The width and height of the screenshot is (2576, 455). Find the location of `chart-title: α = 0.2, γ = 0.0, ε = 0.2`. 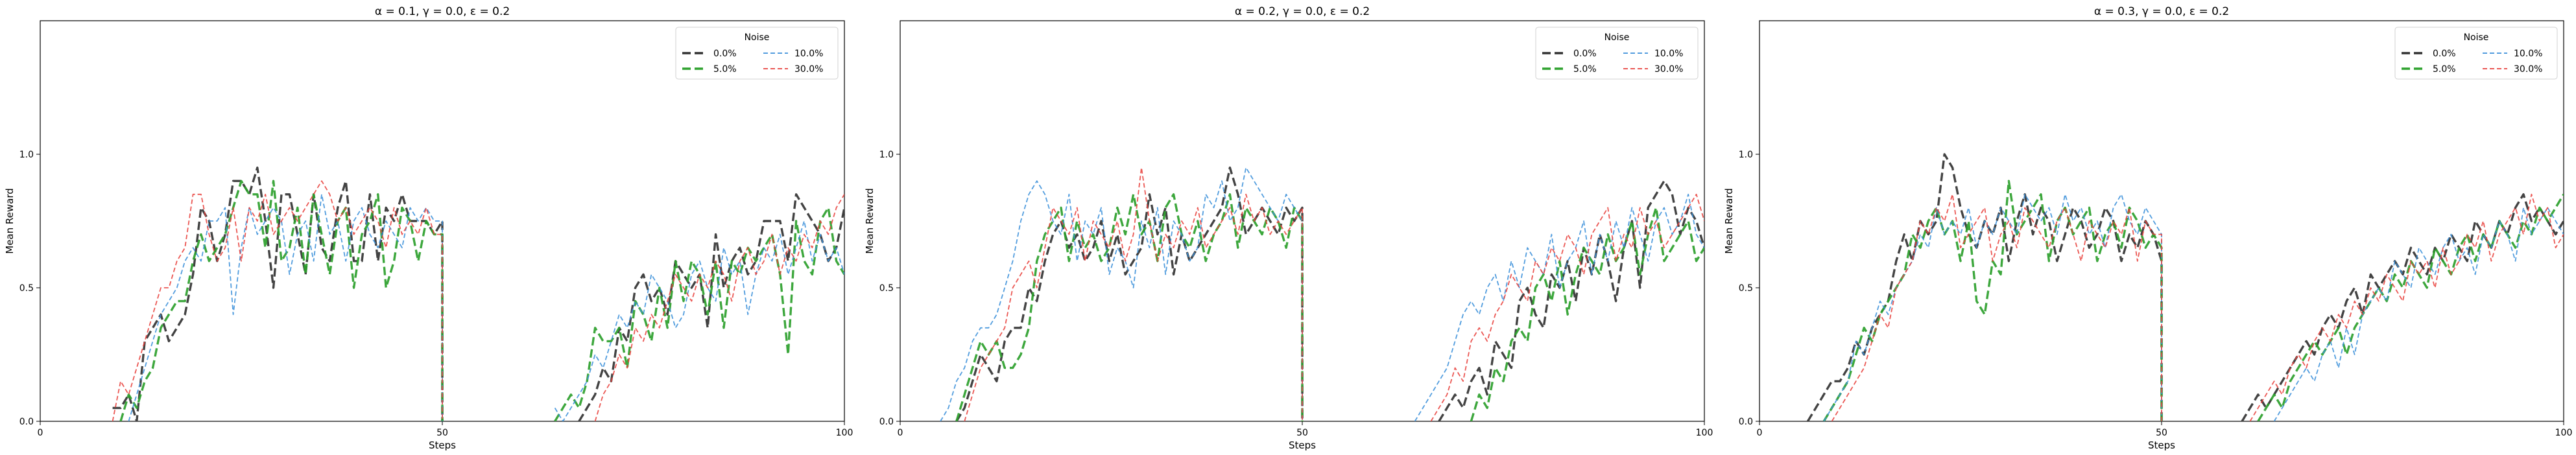

chart-title: α = 0.2, γ = 0.0, ε = 0.2 is located at coordinates (1302, 11).